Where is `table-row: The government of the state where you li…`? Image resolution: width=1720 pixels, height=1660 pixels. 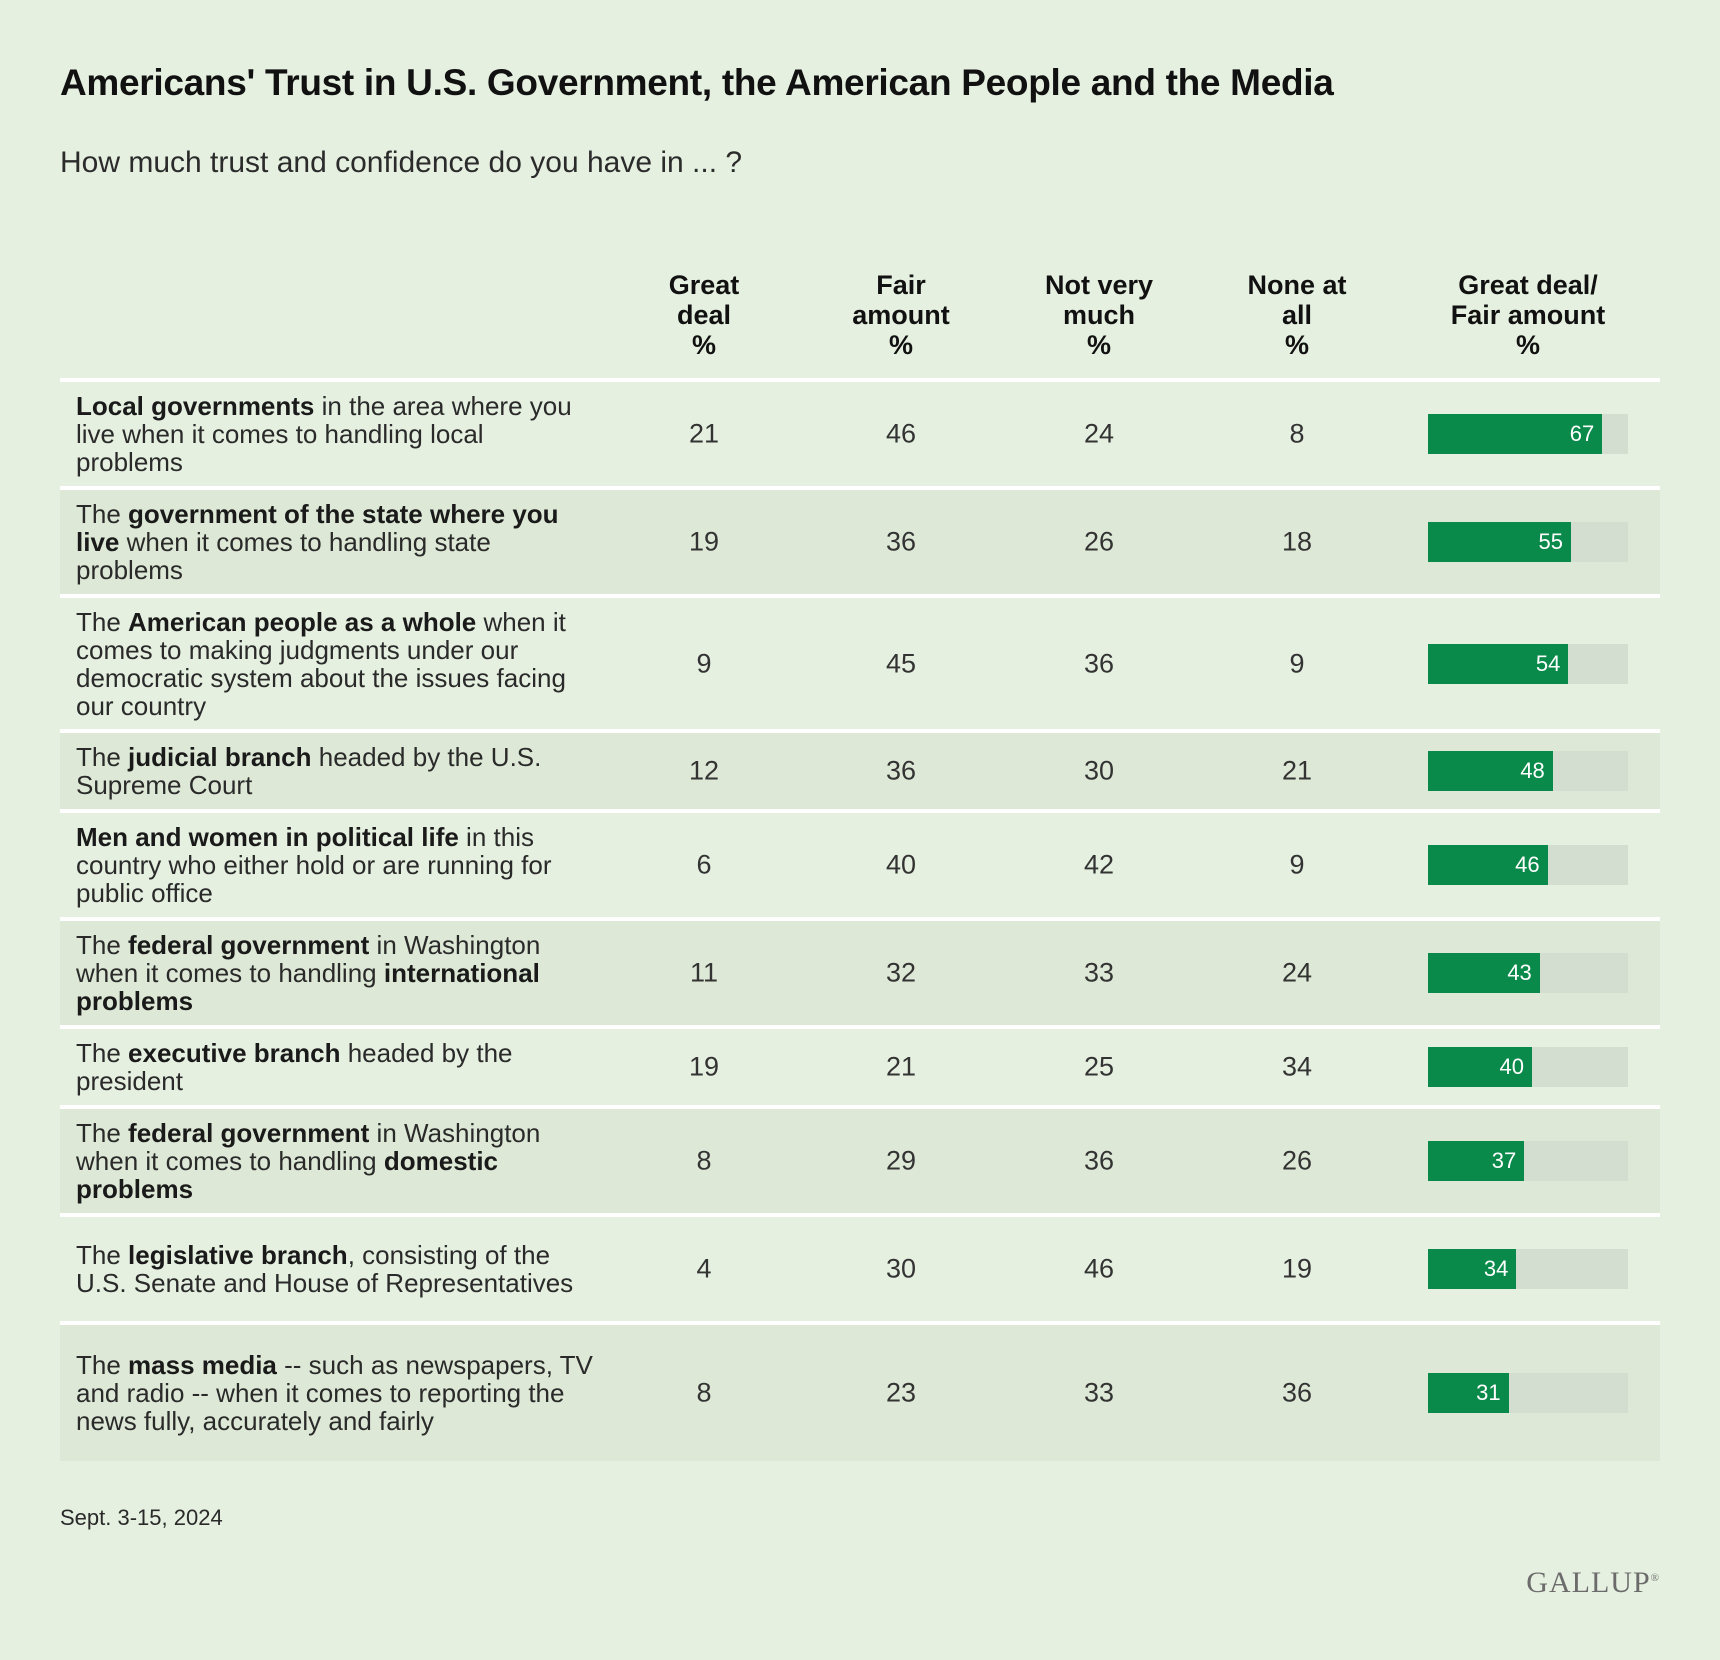
table-row: The government of the state where you li… is located at coordinates (860, 540).